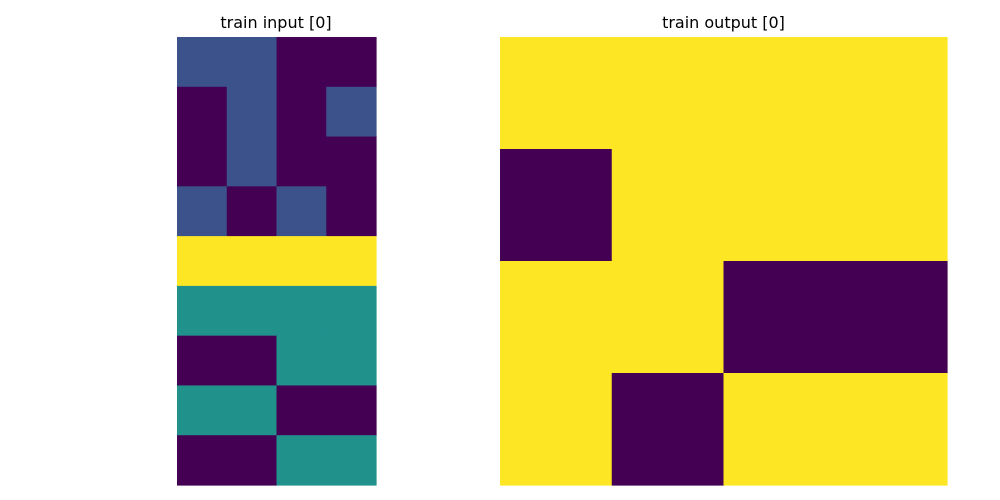 This screenshot has height=500, width=1000. I want to click on input-cell-r7-c3, so click(351, 410).